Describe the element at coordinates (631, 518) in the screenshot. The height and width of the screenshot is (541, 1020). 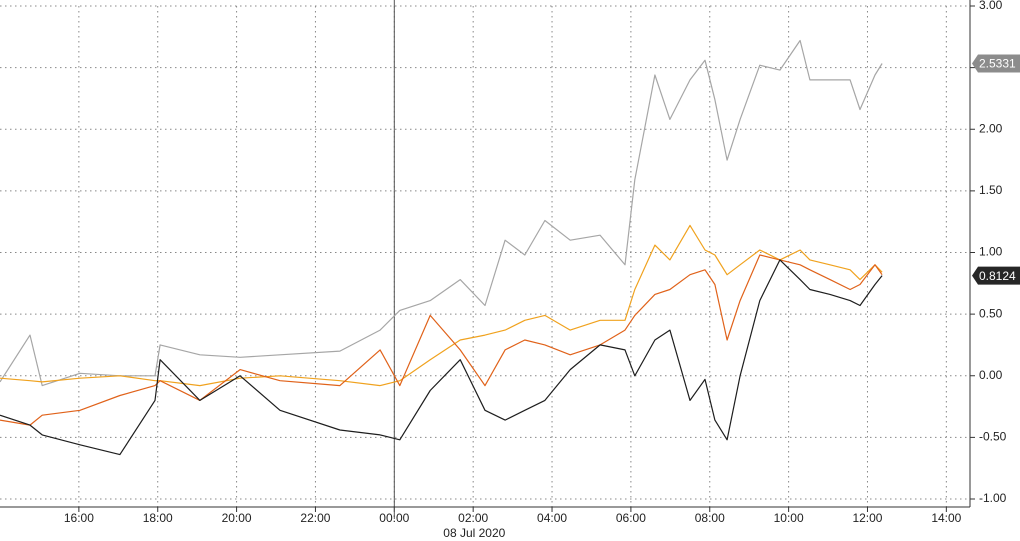
I see `x-tick-label: 06:00` at that location.